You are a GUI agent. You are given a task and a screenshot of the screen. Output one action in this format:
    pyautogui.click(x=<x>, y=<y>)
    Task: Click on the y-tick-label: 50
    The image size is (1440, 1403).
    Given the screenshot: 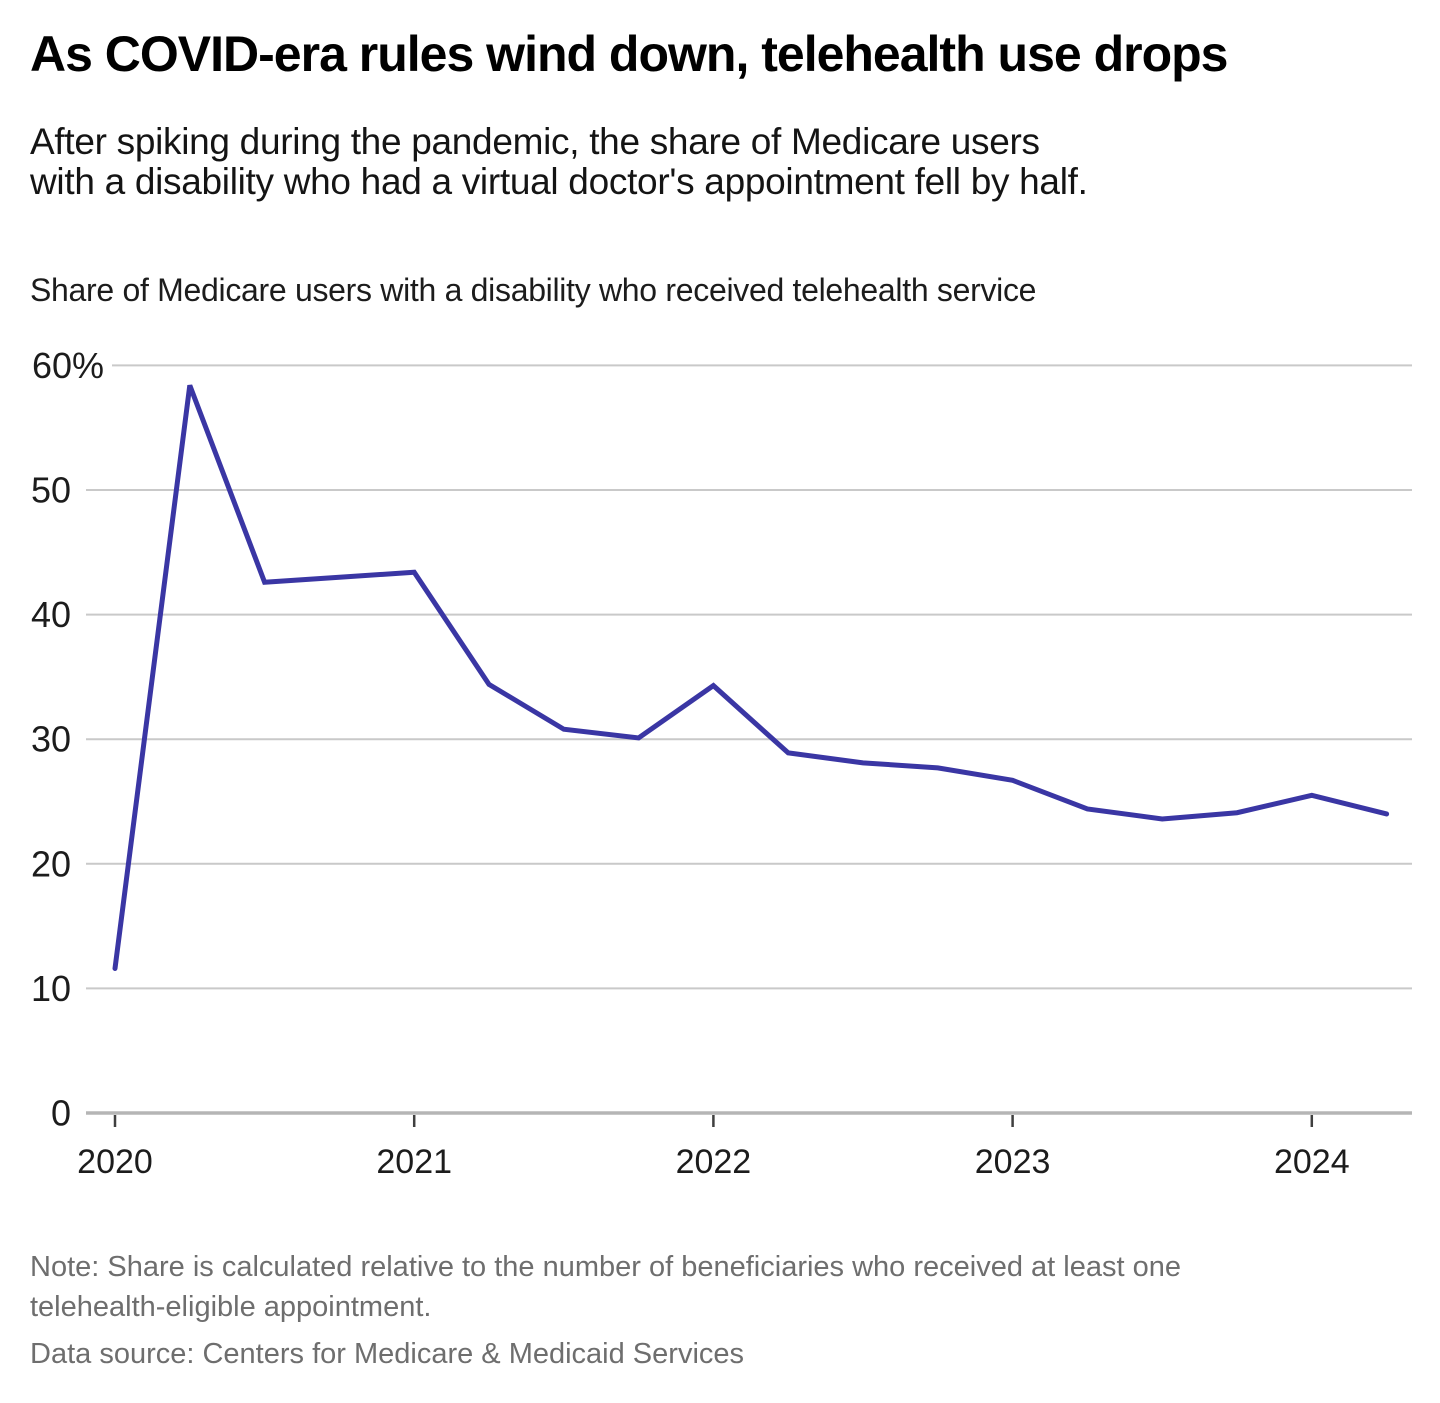 What is the action you would take?
    pyautogui.click(x=51, y=490)
    